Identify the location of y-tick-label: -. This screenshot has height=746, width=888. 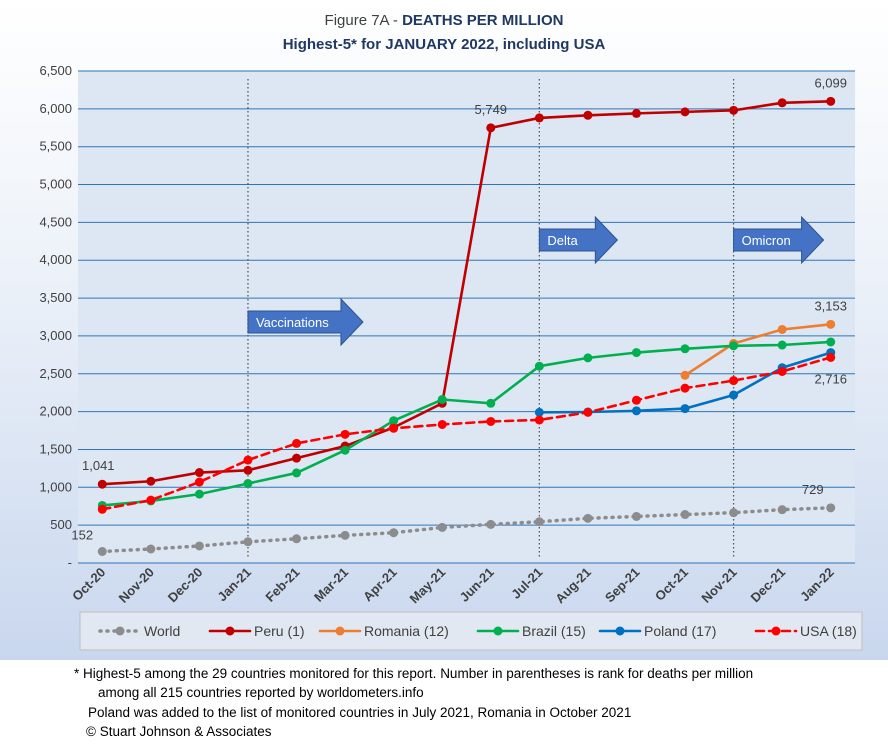
(70, 562).